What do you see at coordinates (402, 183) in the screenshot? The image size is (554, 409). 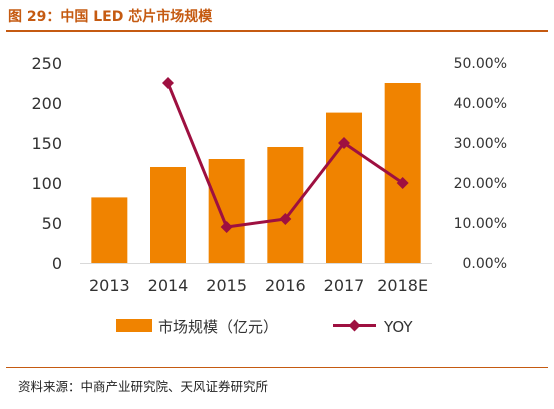 I see `yoy-marker-2018E` at bounding box center [402, 183].